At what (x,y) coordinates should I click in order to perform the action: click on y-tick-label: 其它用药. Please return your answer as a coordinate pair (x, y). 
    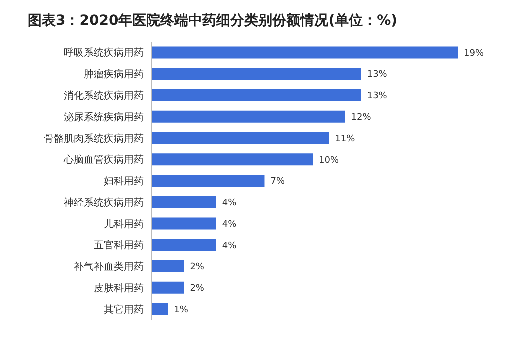
    Looking at the image, I should click on (124, 310).